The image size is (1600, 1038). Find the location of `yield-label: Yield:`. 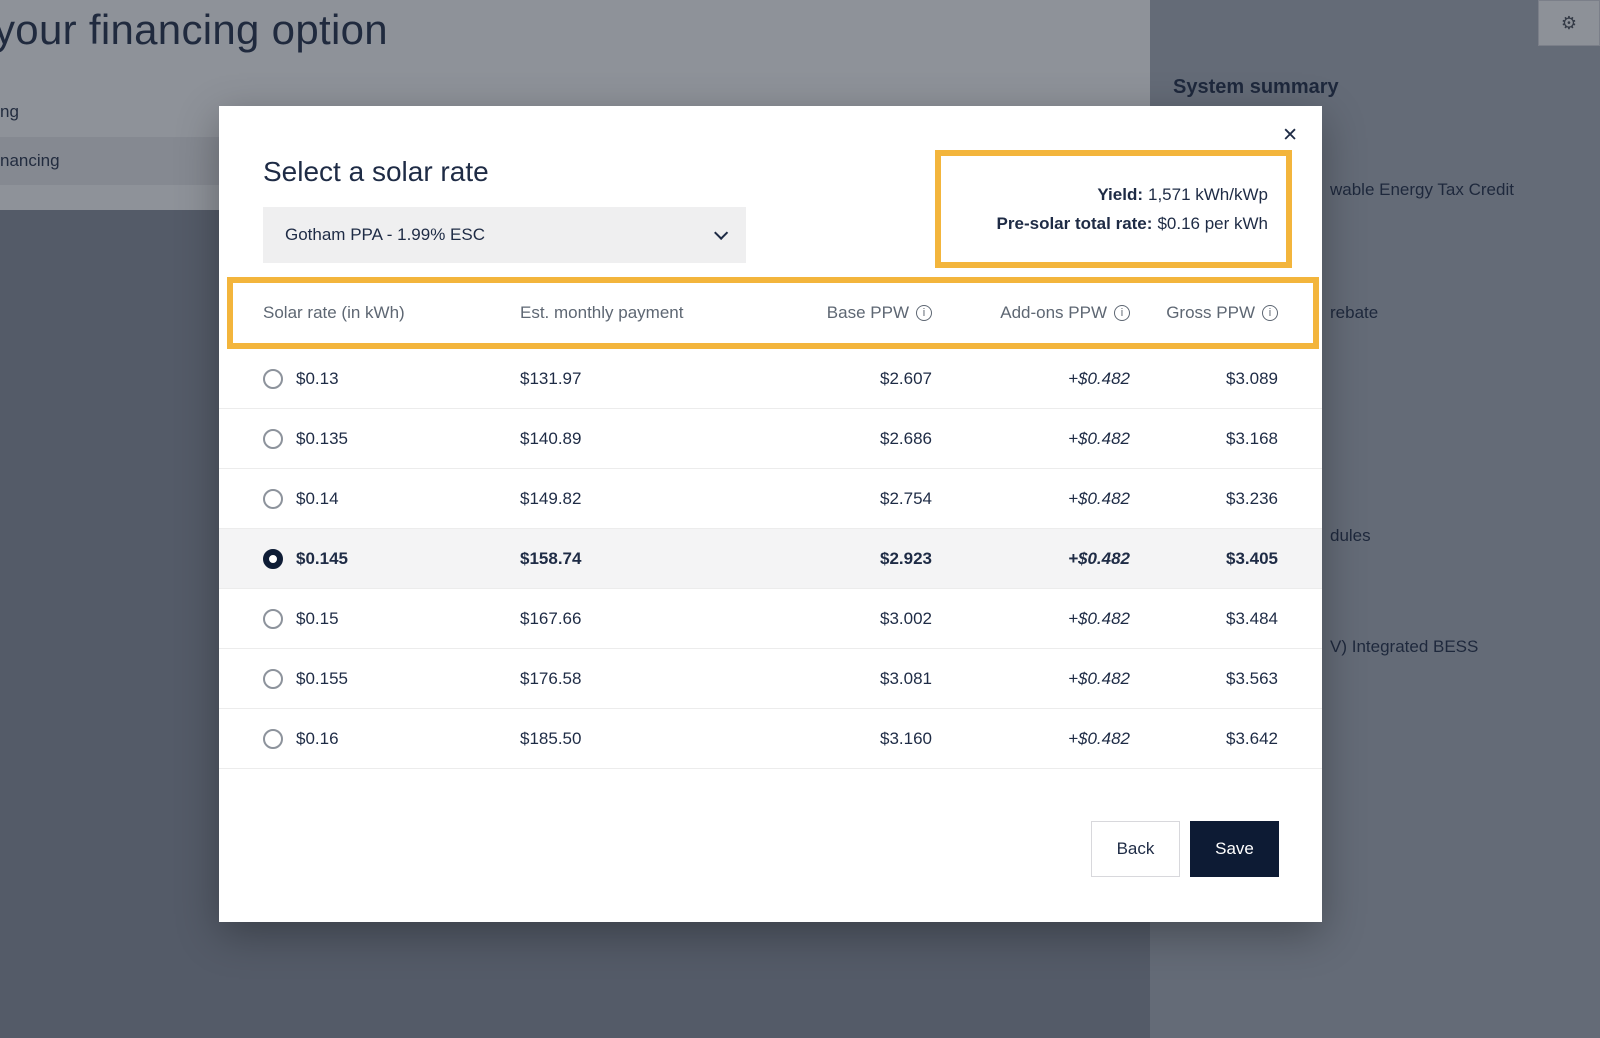

yield-label: Yield: is located at coordinates (1120, 194).